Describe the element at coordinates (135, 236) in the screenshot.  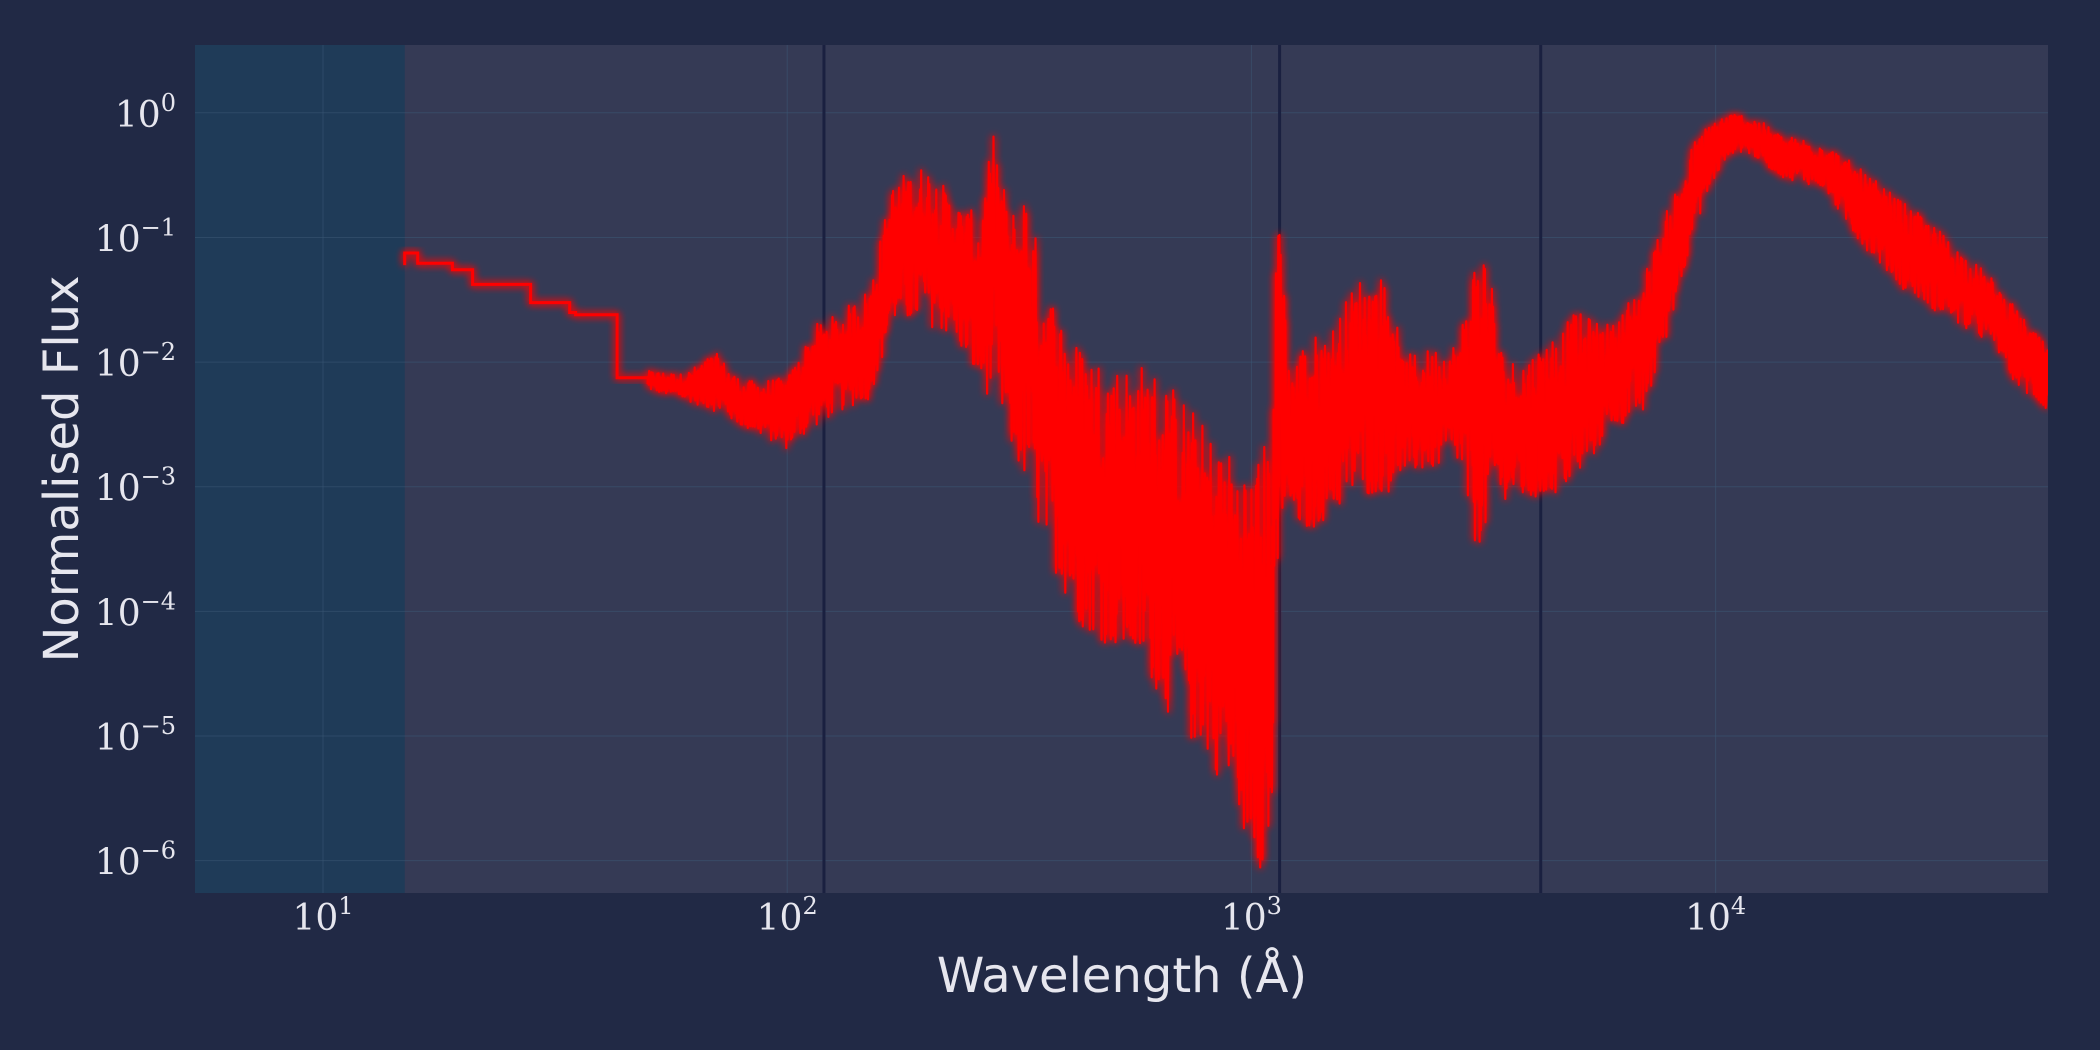
I see `y-tick-label: 10⁻¹` at that location.